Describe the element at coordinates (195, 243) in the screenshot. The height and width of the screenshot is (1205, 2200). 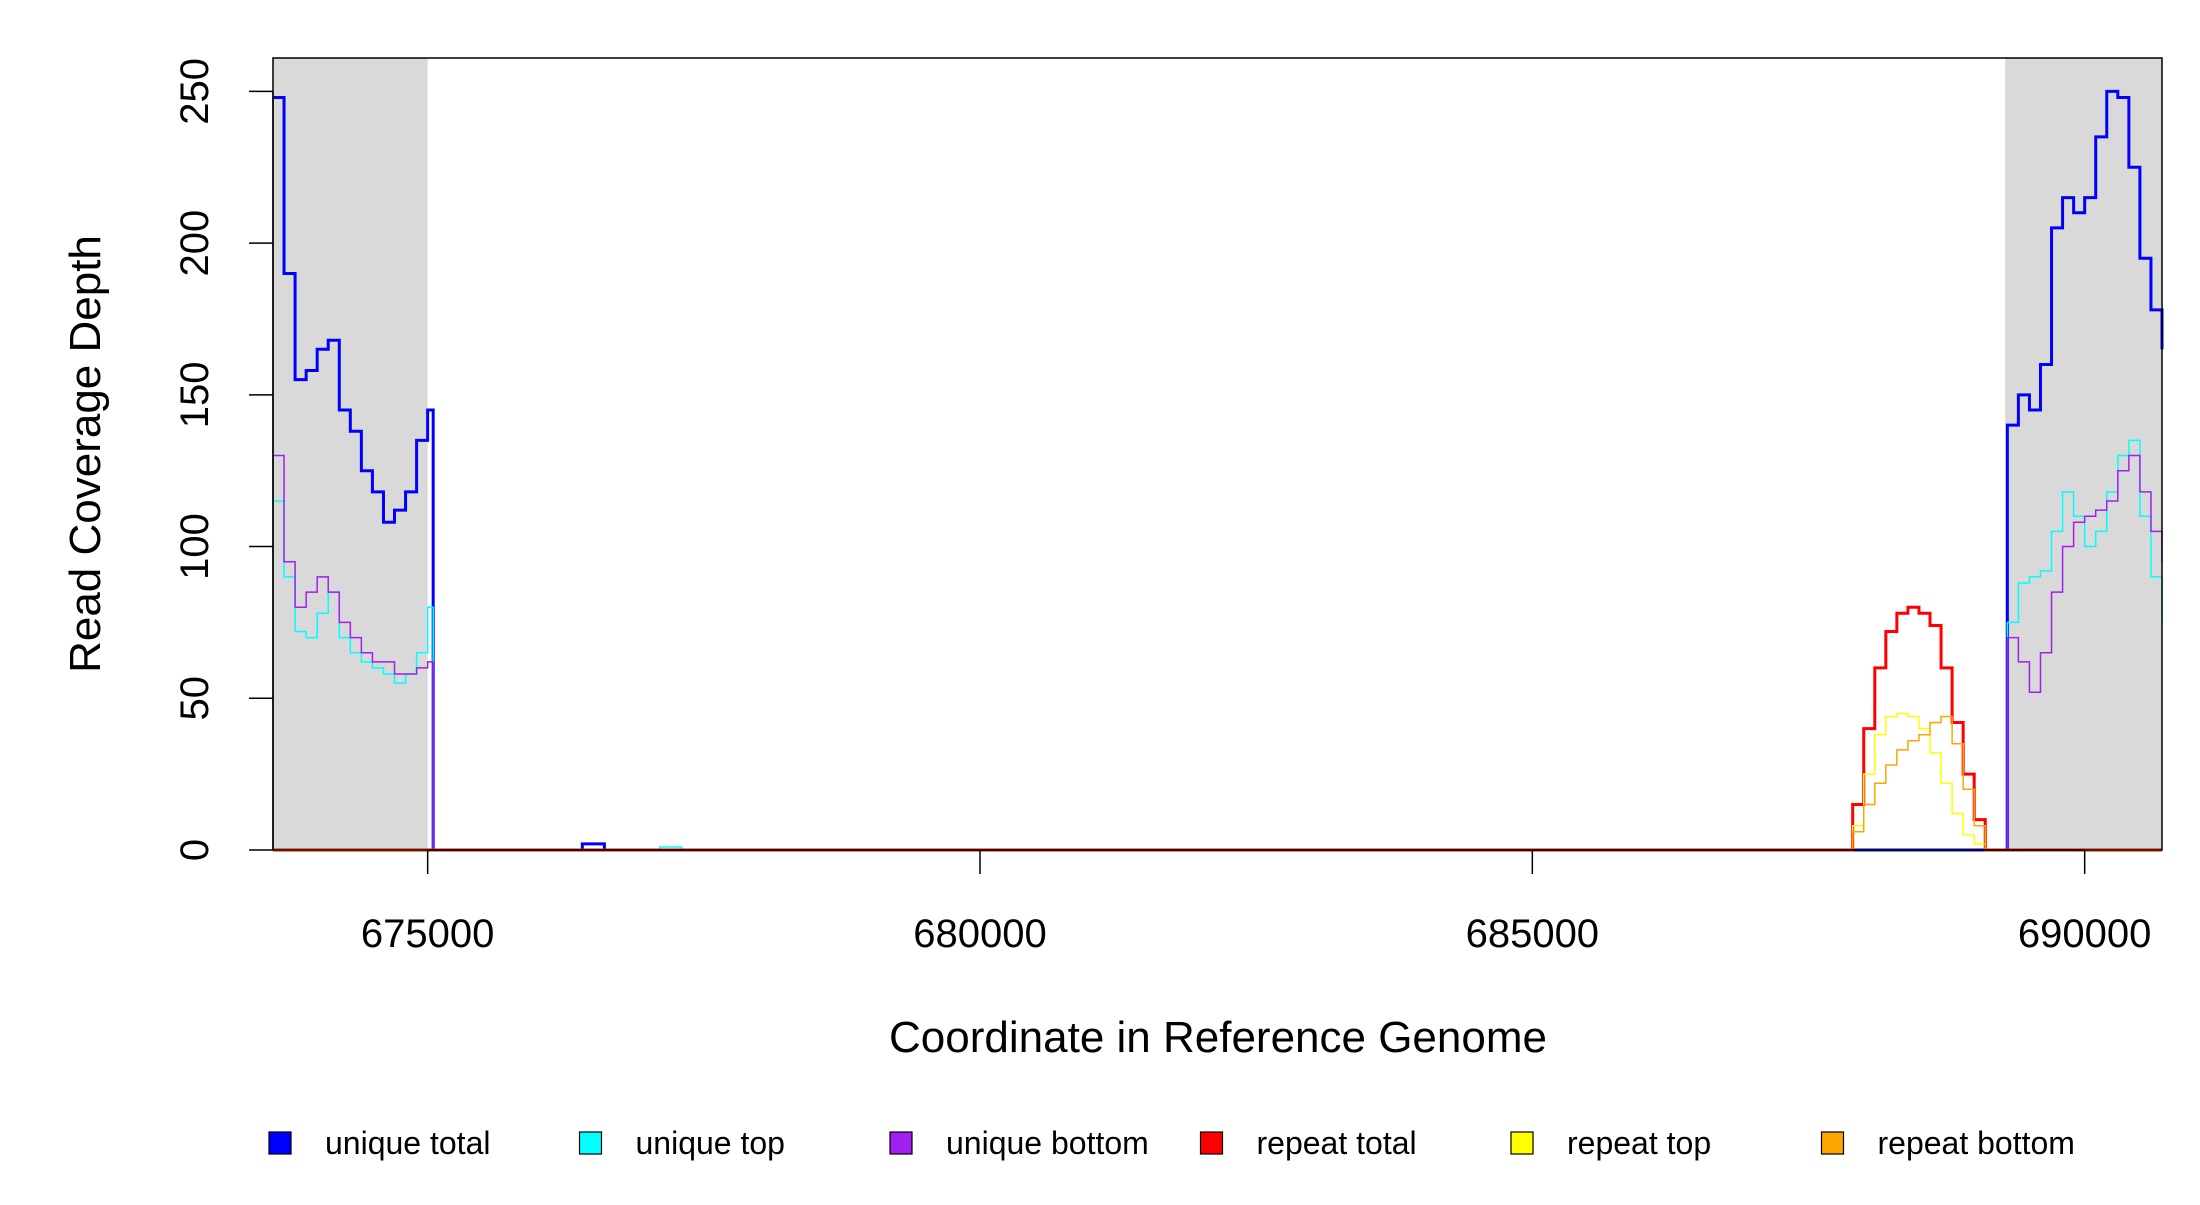
I see `y-tick-label: 200` at that location.